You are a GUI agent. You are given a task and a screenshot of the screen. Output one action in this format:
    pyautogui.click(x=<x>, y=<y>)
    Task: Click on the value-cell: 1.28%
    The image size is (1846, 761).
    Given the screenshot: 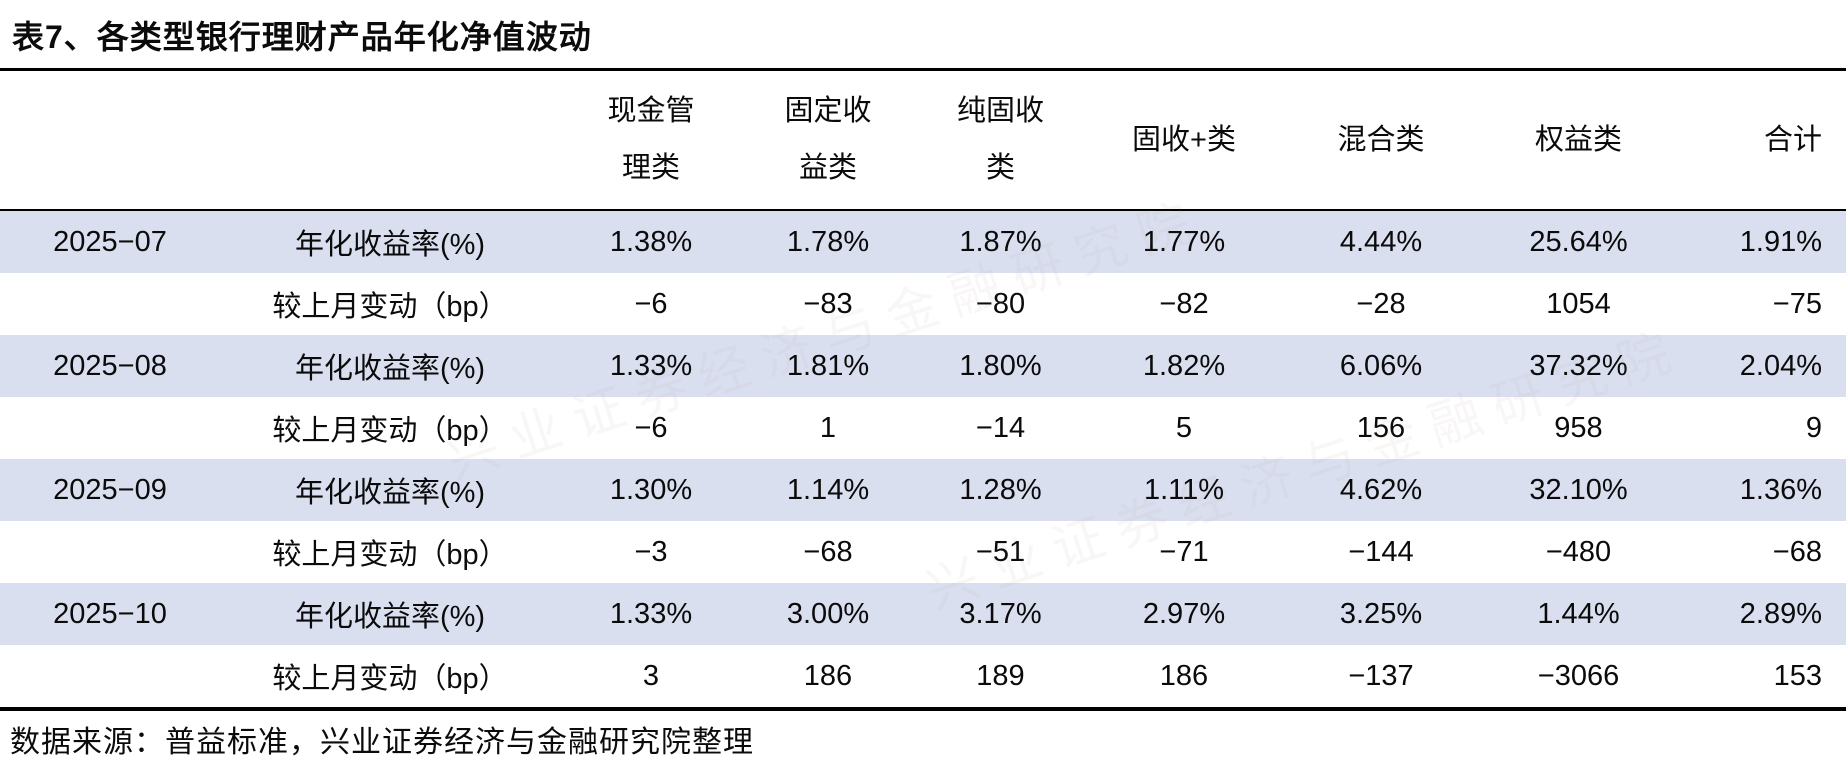 What is the action you would take?
    pyautogui.click(x=1000, y=490)
    